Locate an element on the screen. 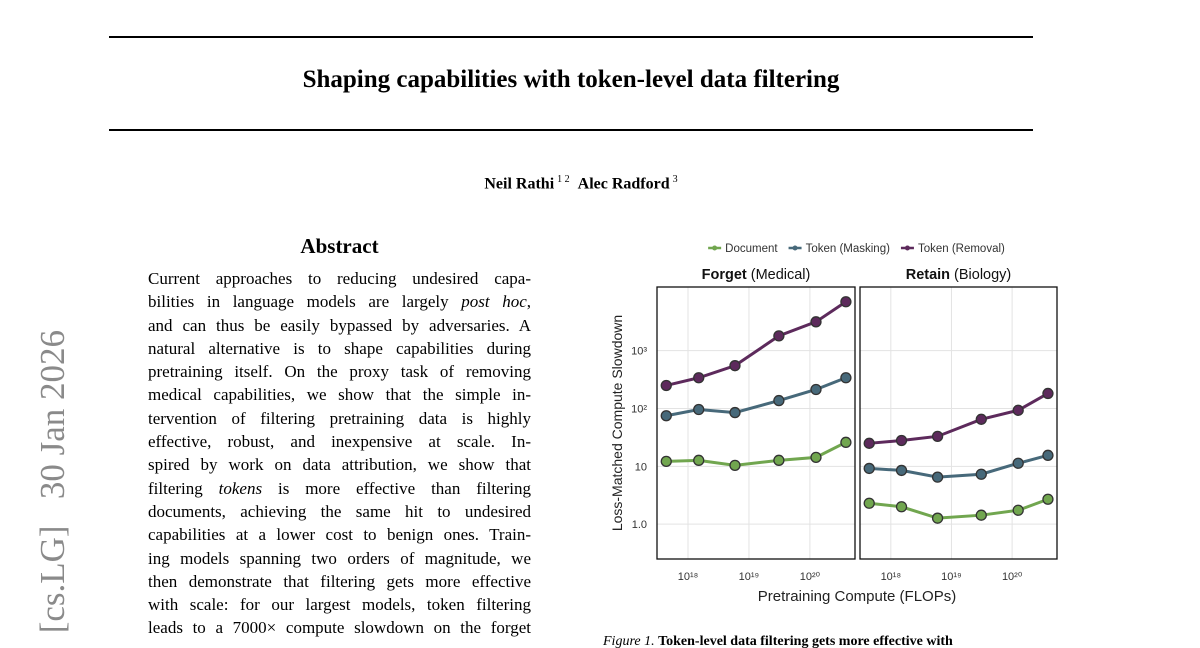  panel-subtitle: (Medical) is located at coordinates (781, 275).